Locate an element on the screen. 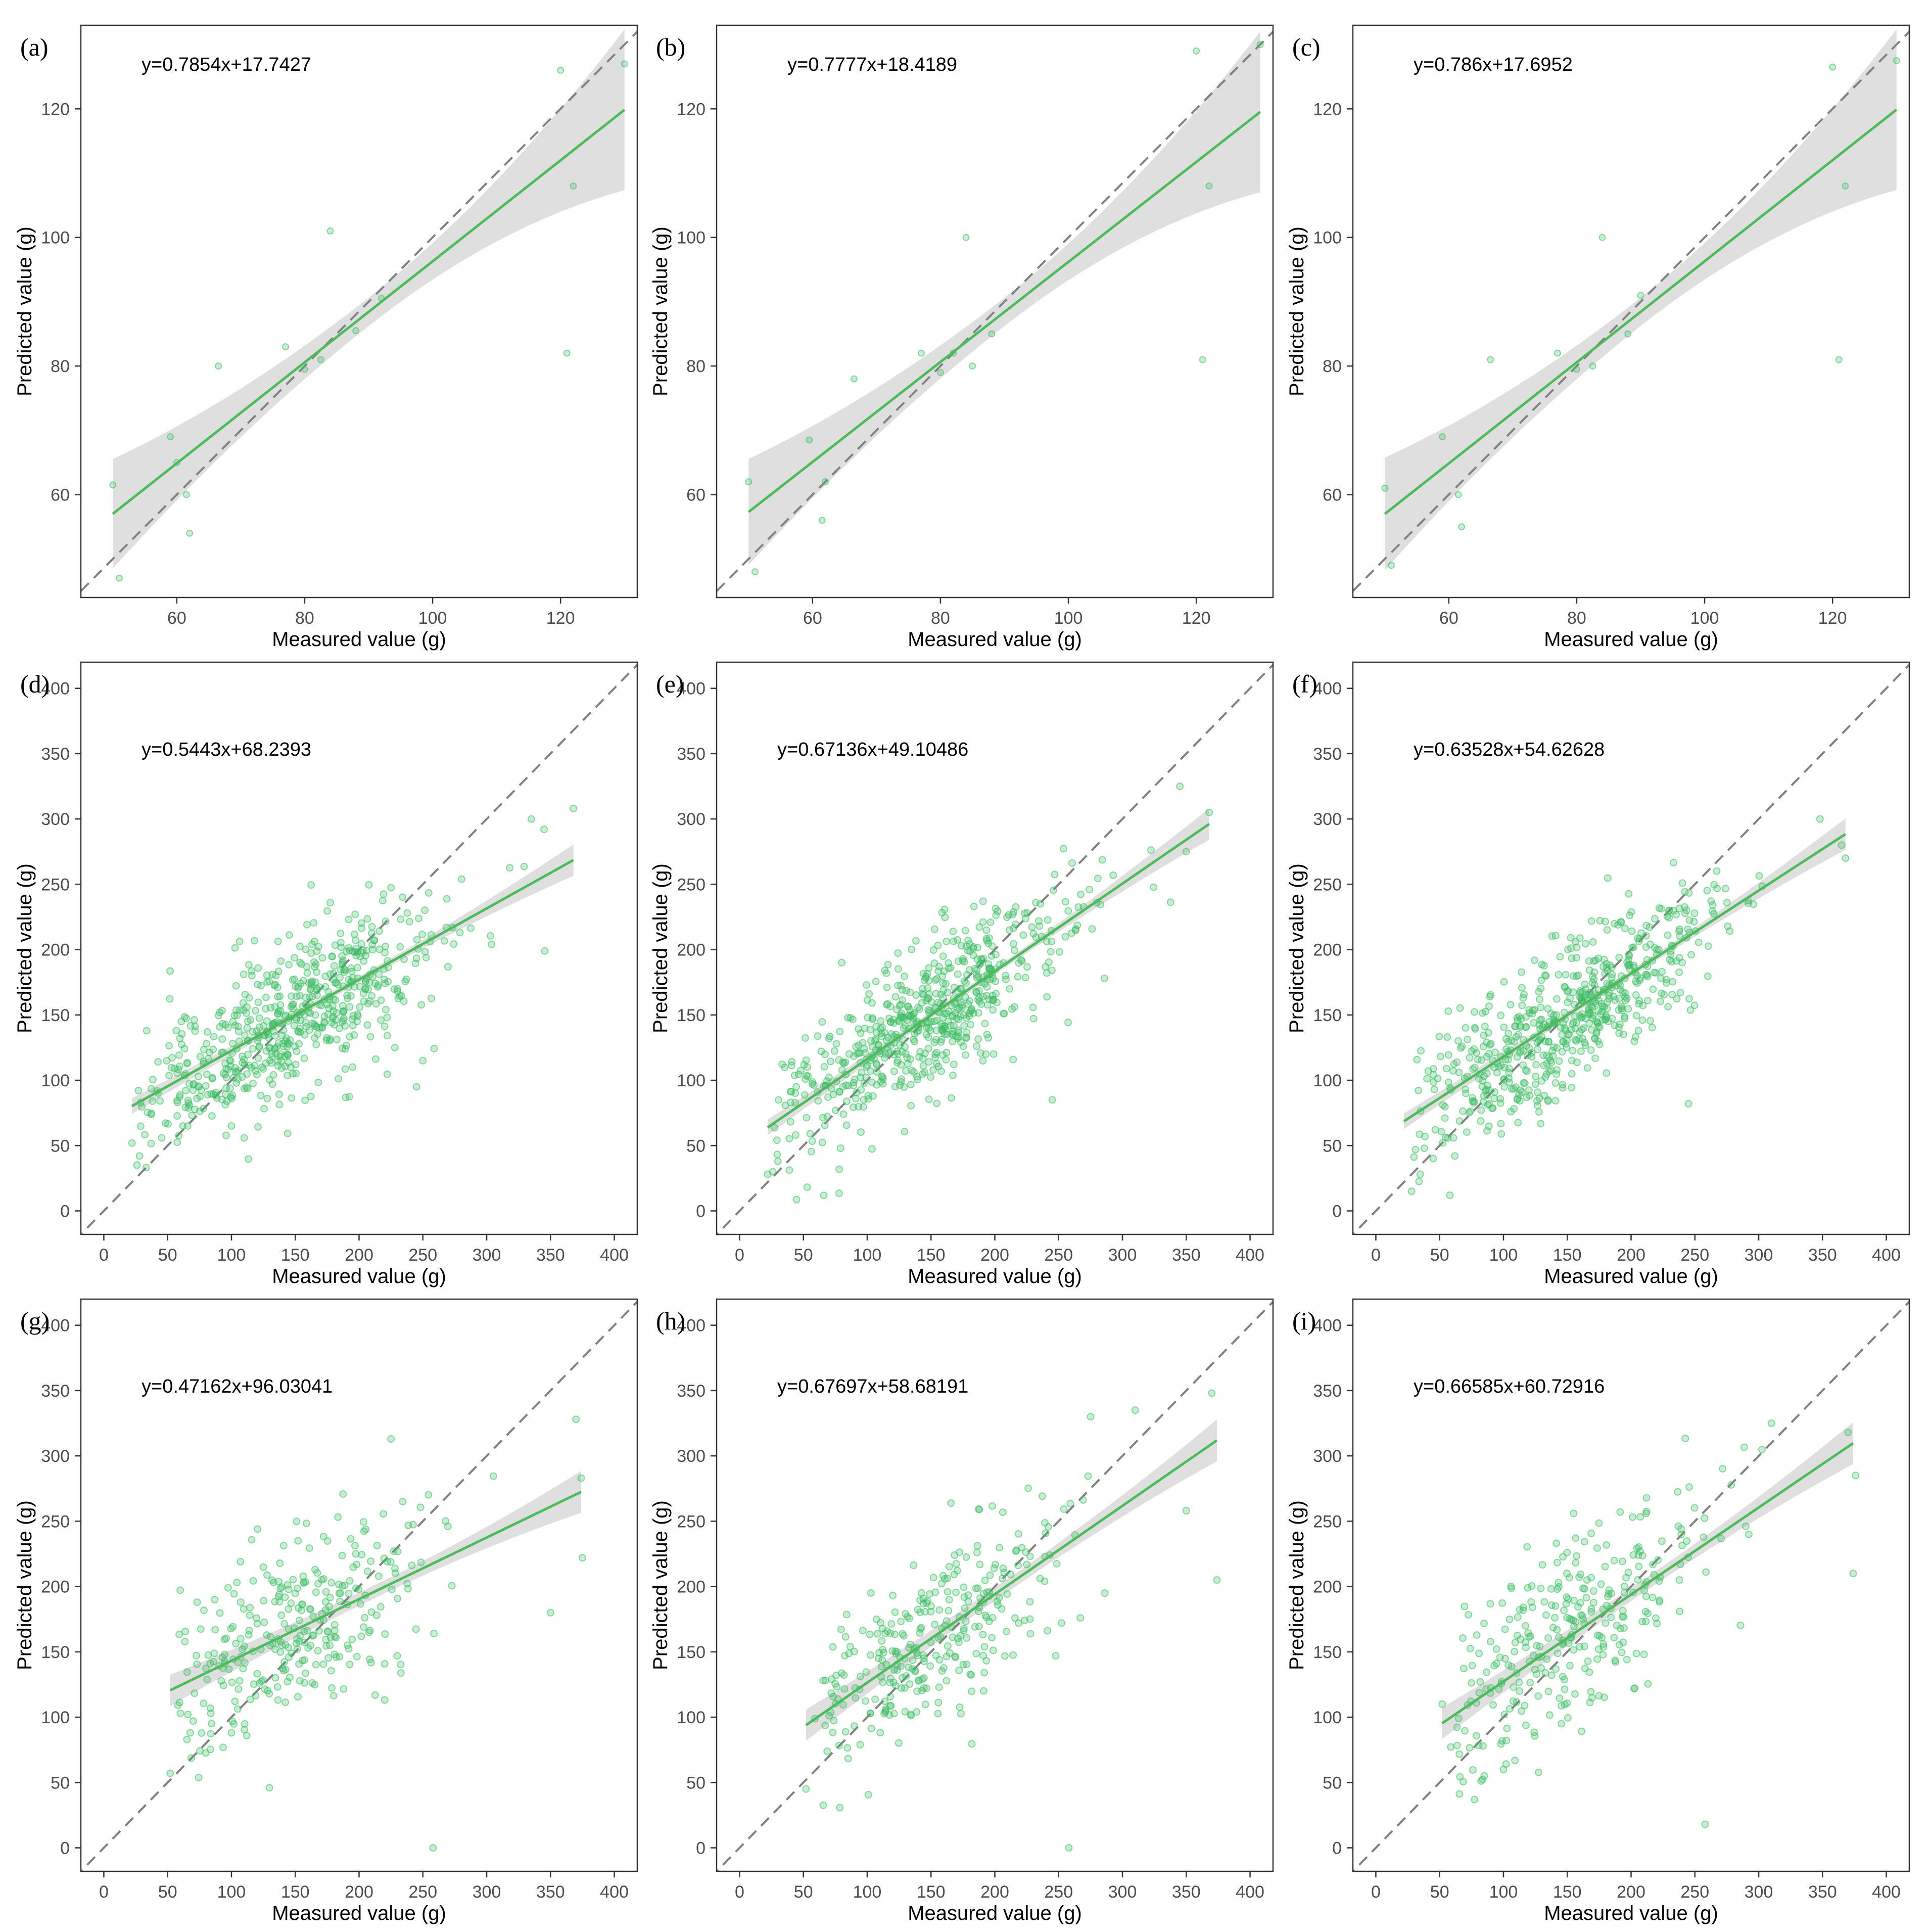 This screenshot has width=1930, height=1932. data-points is located at coordinates (1640, 313).